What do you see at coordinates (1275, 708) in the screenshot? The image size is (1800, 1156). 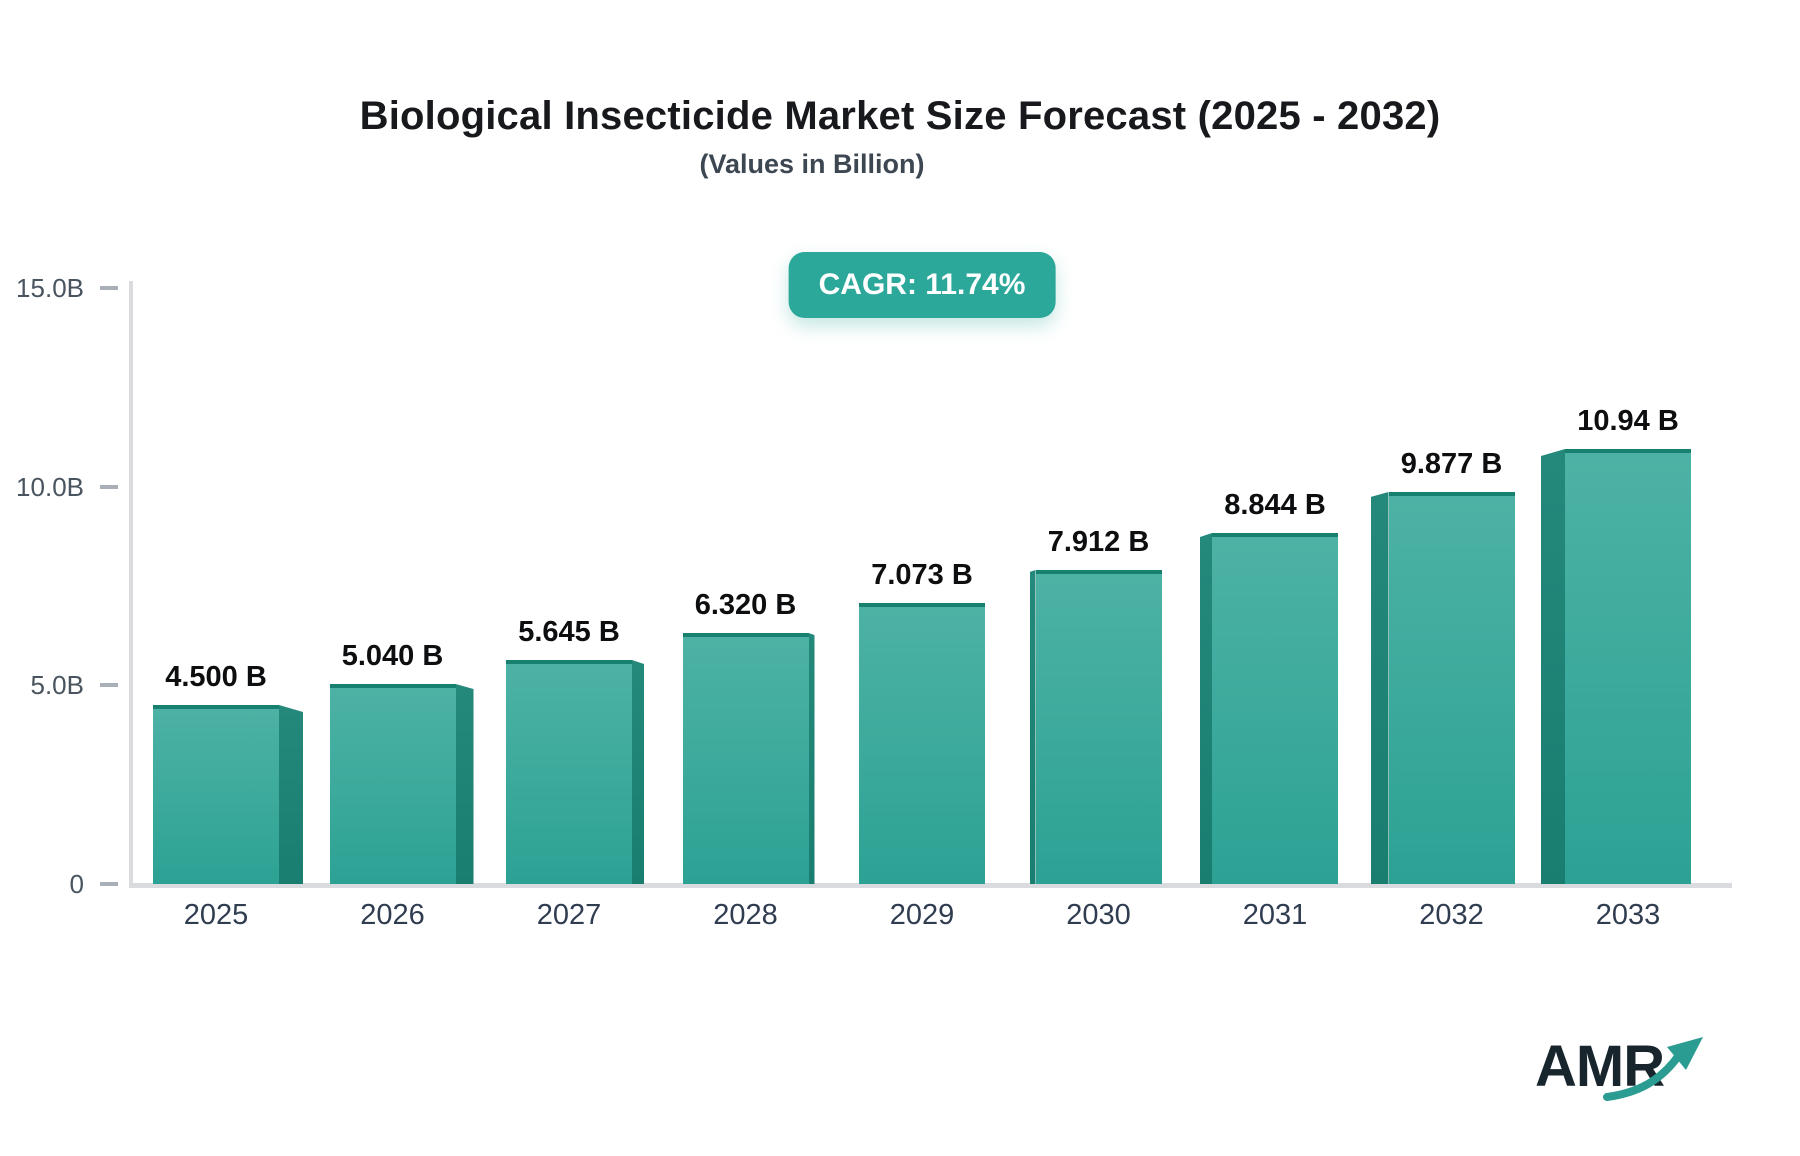 I see `bar-2031` at bounding box center [1275, 708].